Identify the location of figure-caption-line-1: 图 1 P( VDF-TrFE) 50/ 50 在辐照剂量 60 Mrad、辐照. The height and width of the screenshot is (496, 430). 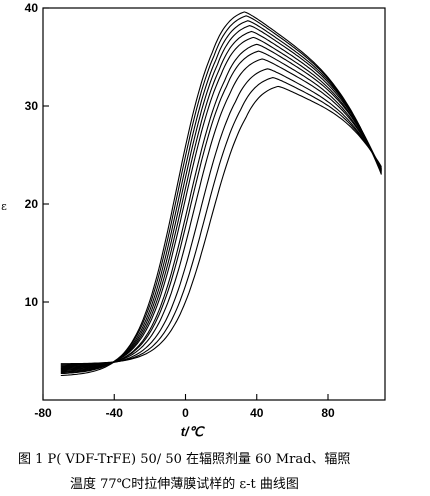
(184, 459).